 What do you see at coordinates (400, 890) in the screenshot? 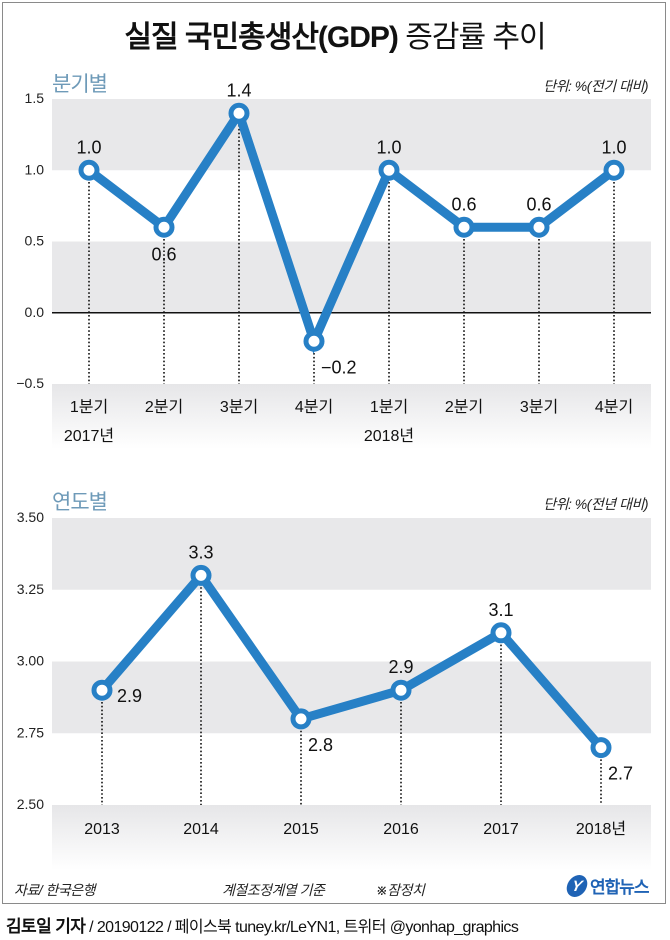
I see `provisional-note: ※잠정치` at bounding box center [400, 890].